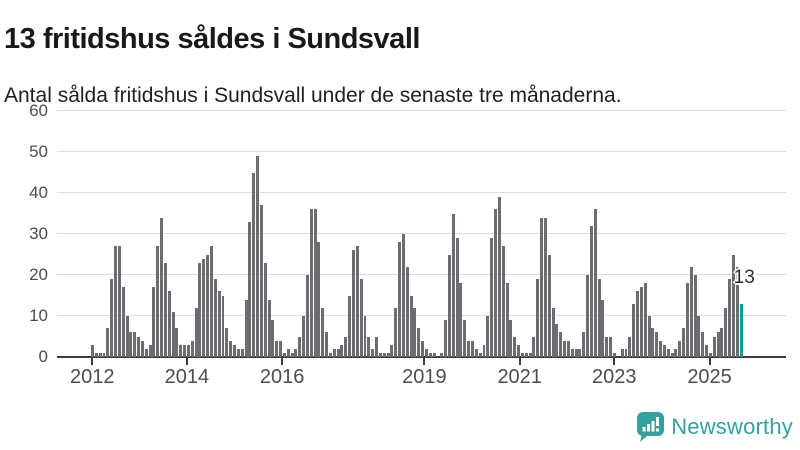  Describe the element at coordinates (38, 315) in the screenshot. I see `y-tick-label: 10` at that location.